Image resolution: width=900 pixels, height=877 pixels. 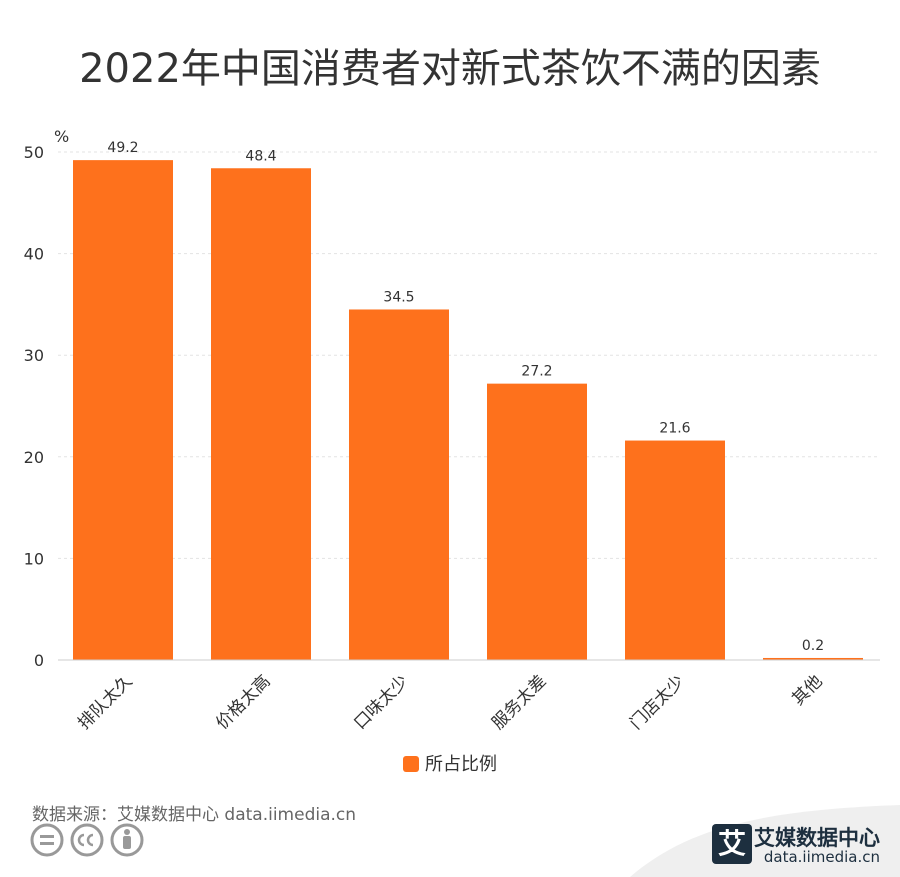 What do you see at coordinates (381, 702) in the screenshot?
I see `x-tick-label: 口味太少` at bounding box center [381, 702].